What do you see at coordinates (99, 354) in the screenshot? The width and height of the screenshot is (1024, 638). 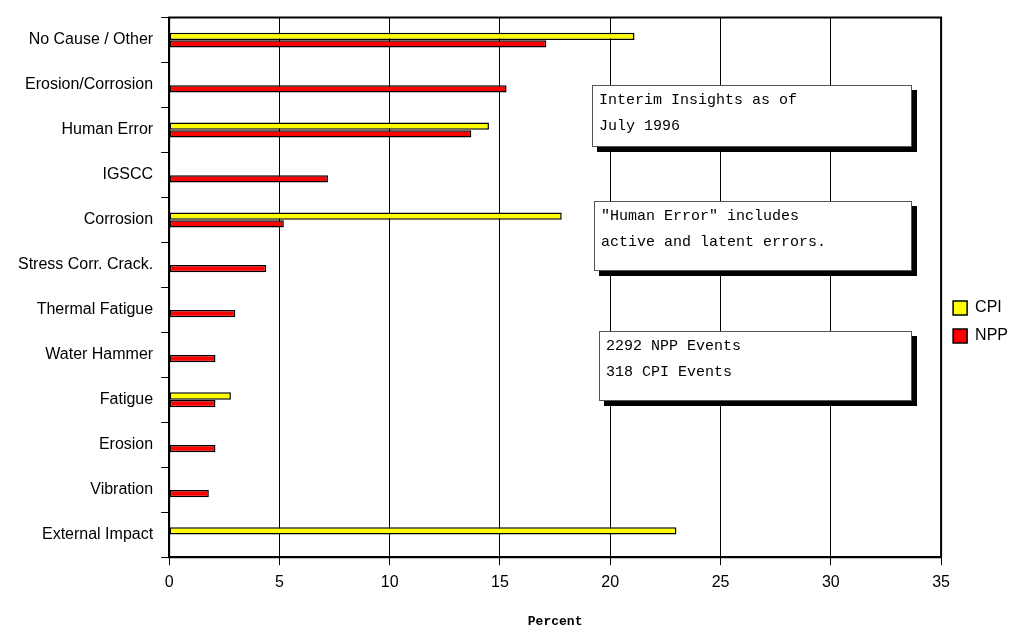 I see `y-tick-label: Water Hammer` at bounding box center [99, 354].